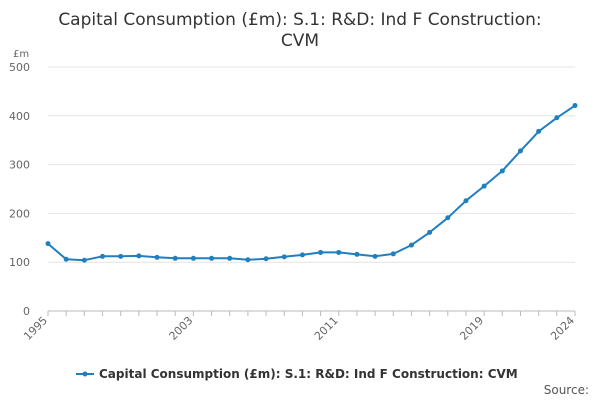 This screenshot has width=600, height=400. I want to click on y-tick-label: 400, so click(19, 116).